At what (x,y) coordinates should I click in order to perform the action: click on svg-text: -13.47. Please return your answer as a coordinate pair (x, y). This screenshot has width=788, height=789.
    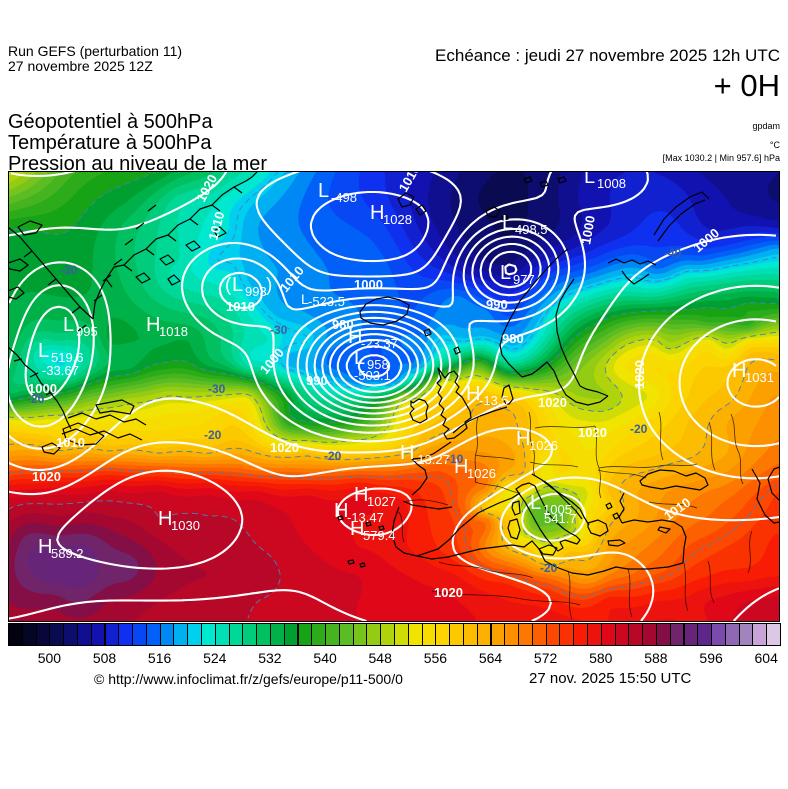
    Looking at the image, I should click on (365, 517).